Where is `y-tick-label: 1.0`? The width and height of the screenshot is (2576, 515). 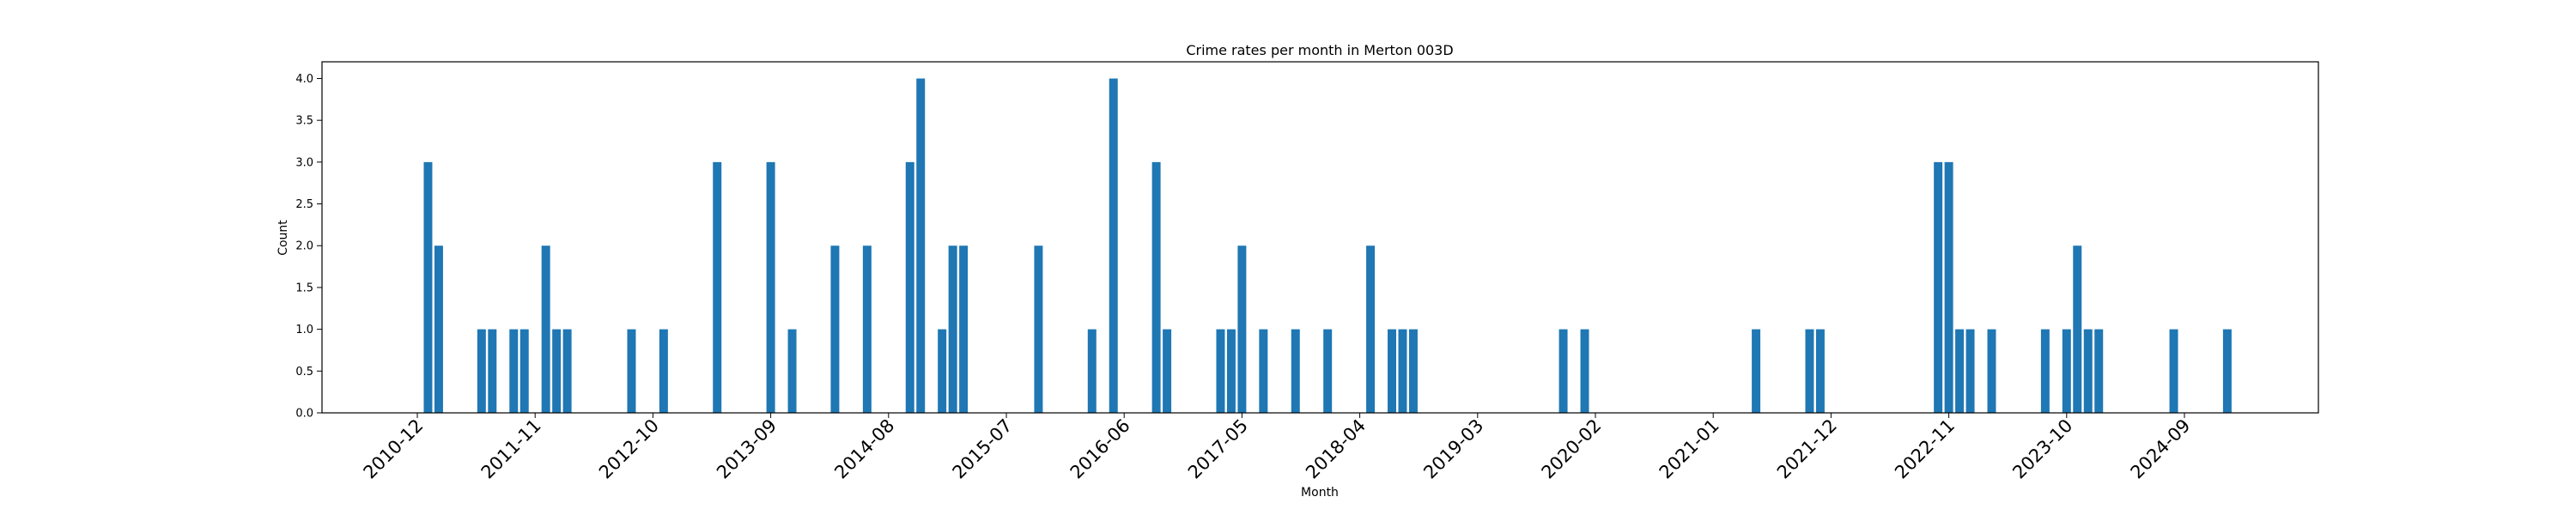
y-tick-label: 1.0 is located at coordinates (304, 330).